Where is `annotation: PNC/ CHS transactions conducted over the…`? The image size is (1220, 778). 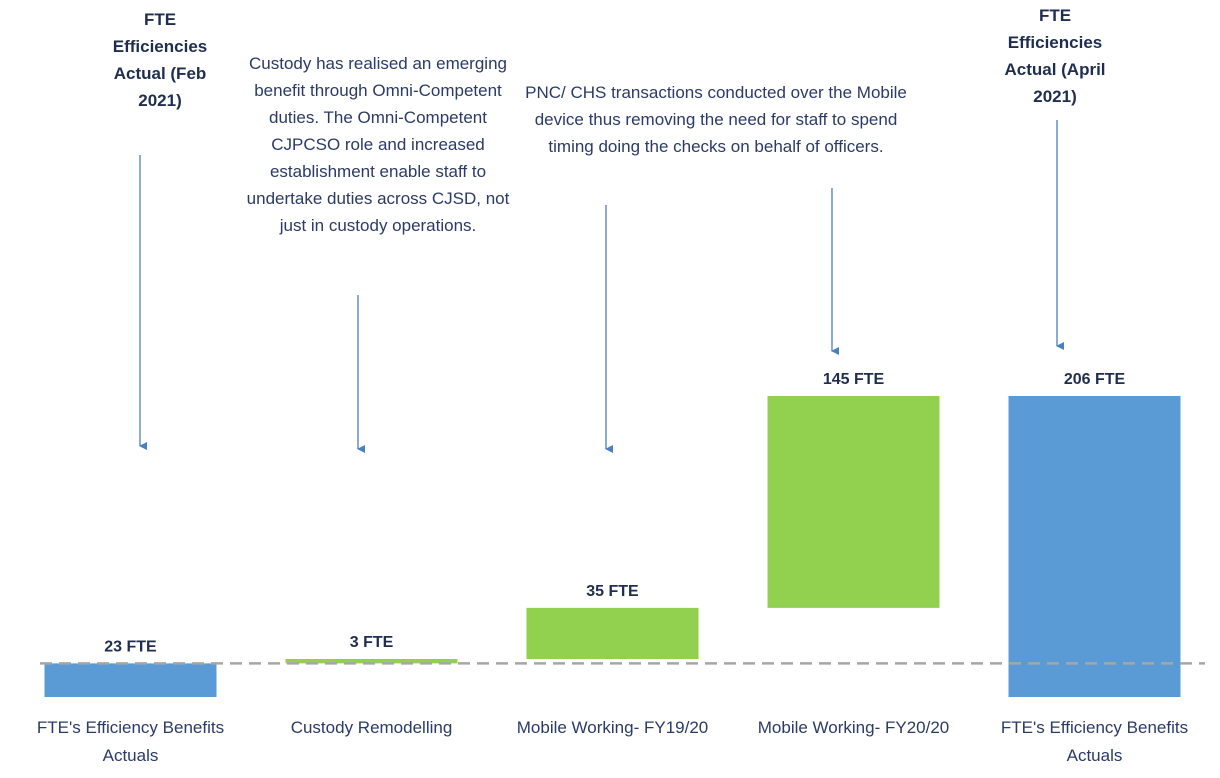
annotation: PNC/ CHS transactions conducted over the… is located at coordinates (716, 119).